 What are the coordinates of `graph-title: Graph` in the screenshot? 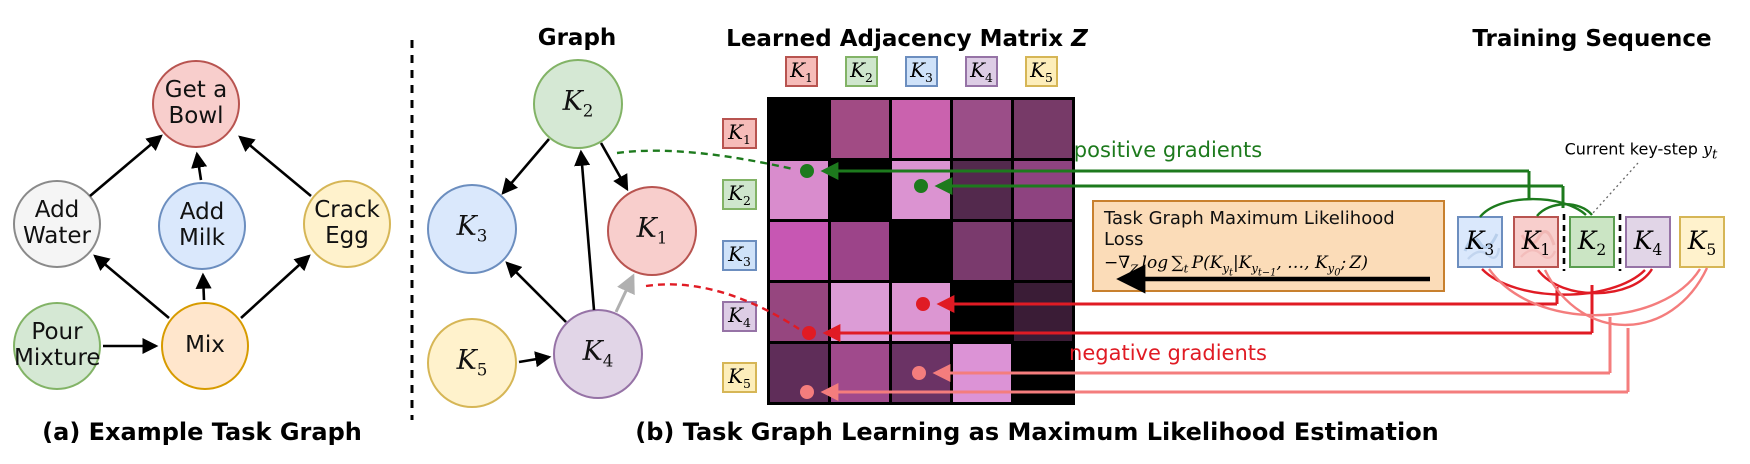 It's located at (577, 38).